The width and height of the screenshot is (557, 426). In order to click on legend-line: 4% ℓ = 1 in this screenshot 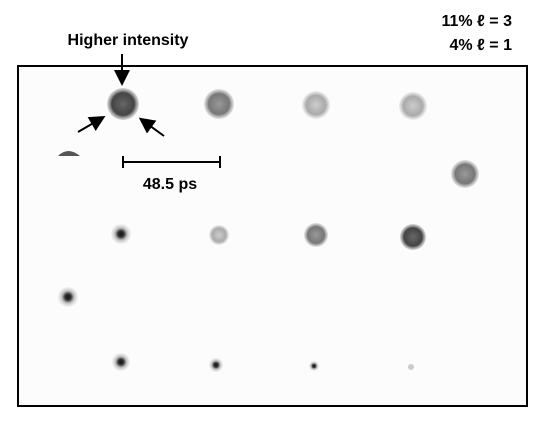, I will do `click(480, 45)`.